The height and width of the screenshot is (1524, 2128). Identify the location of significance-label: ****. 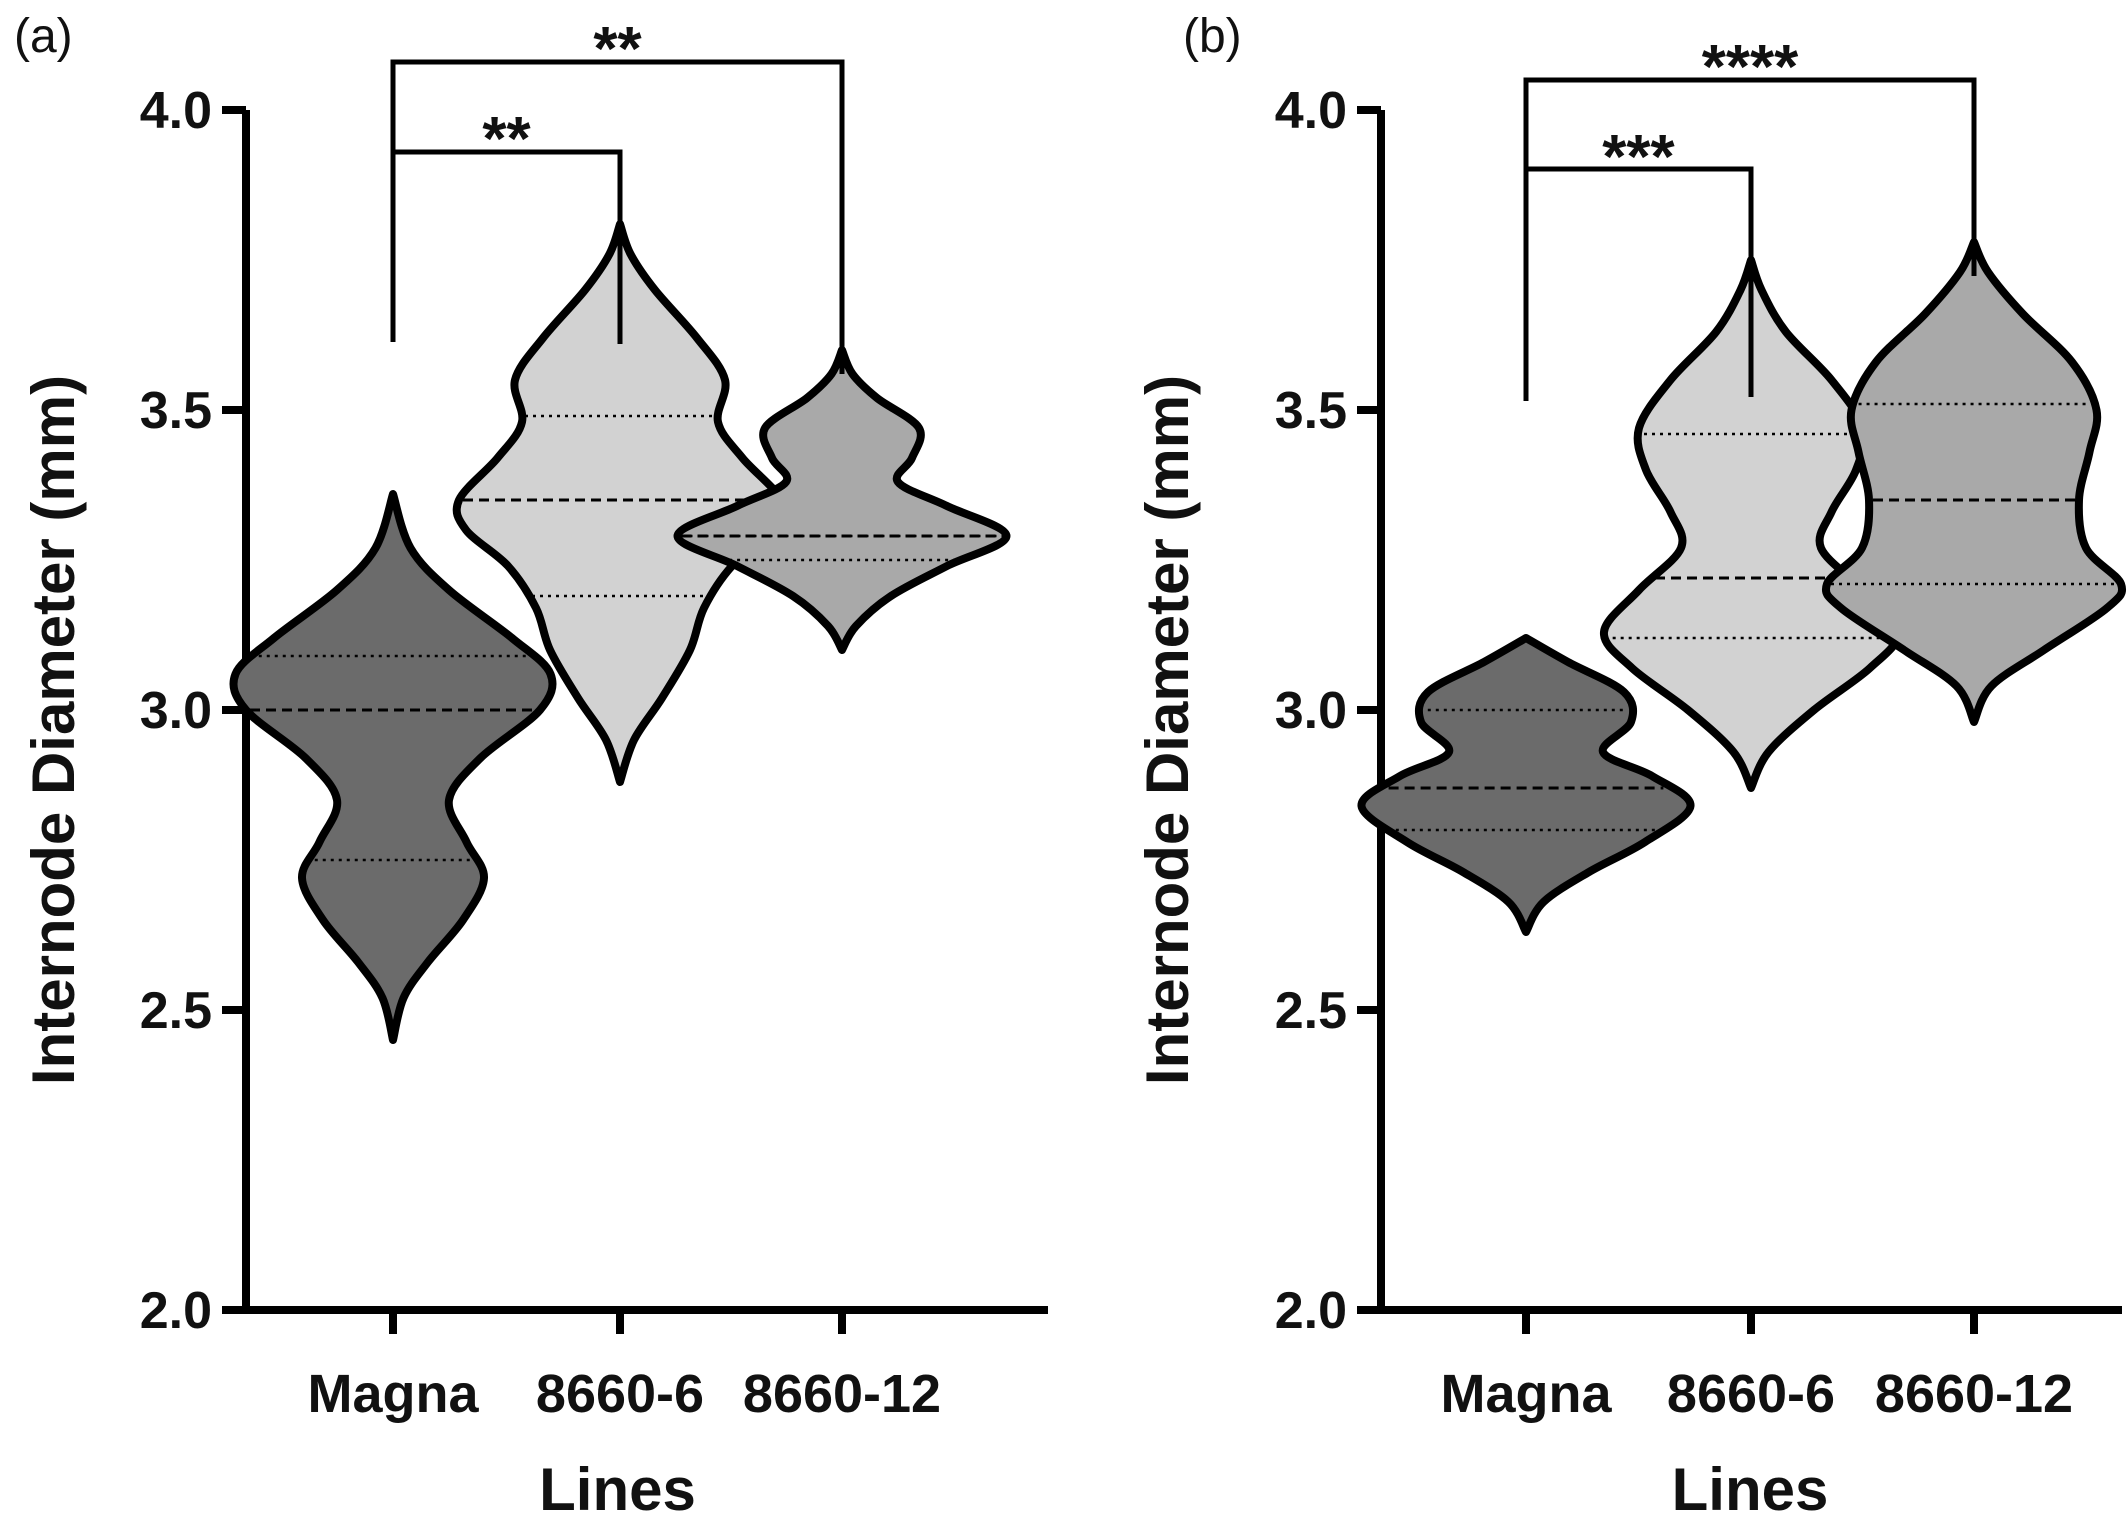
(1750, 67).